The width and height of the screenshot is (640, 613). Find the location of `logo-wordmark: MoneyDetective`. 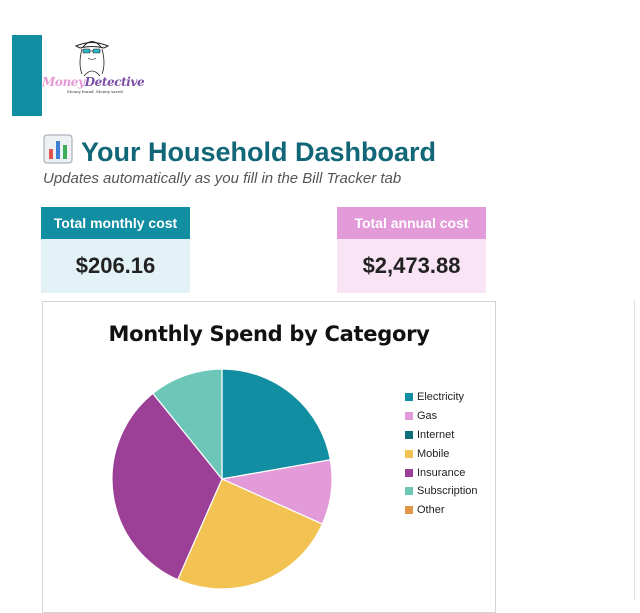

logo-wordmark: MoneyDetective is located at coordinates (93, 82).